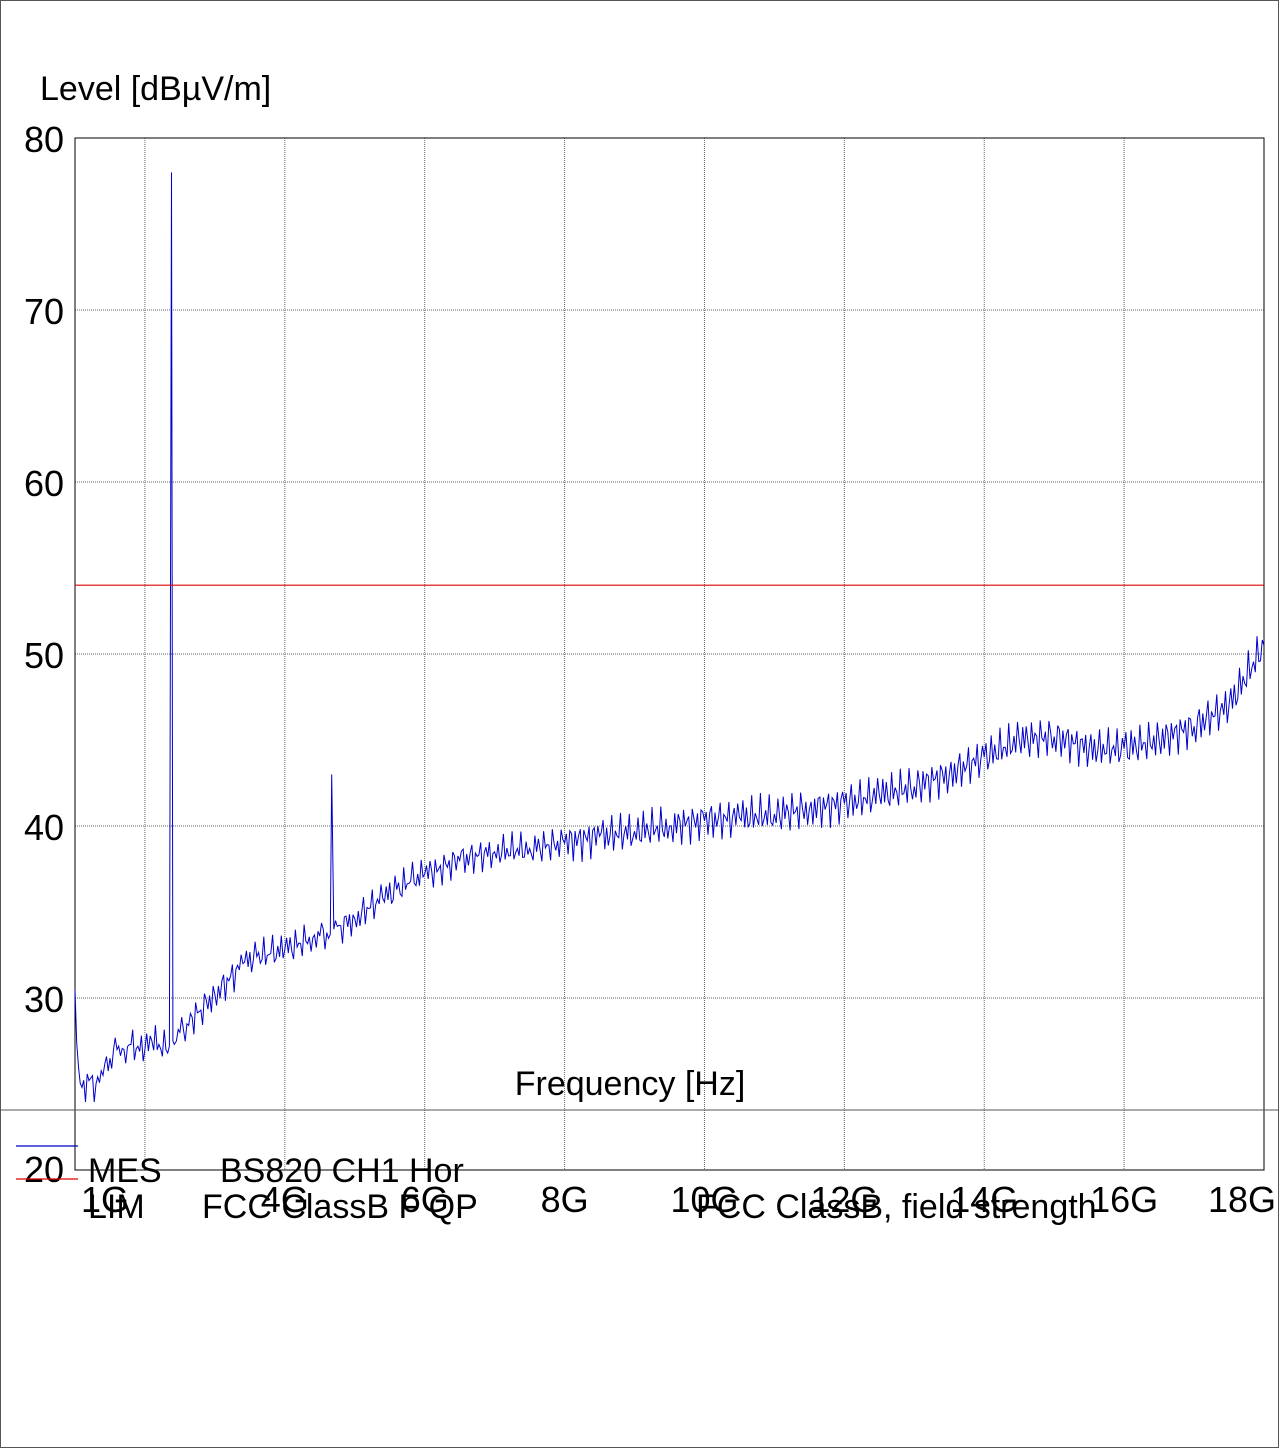 This screenshot has height=1448, width=1279. Describe the element at coordinates (984, 1199) in the screenshot. I see `x-tick-label-14G: 14G` at that location.